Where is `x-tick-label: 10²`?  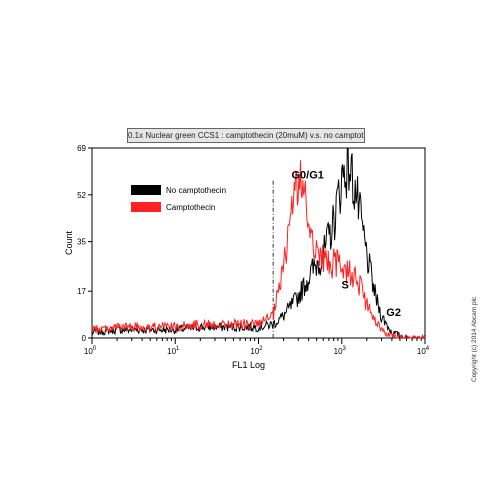
x-tick-label: 10² is located at coordinates (256, 351).